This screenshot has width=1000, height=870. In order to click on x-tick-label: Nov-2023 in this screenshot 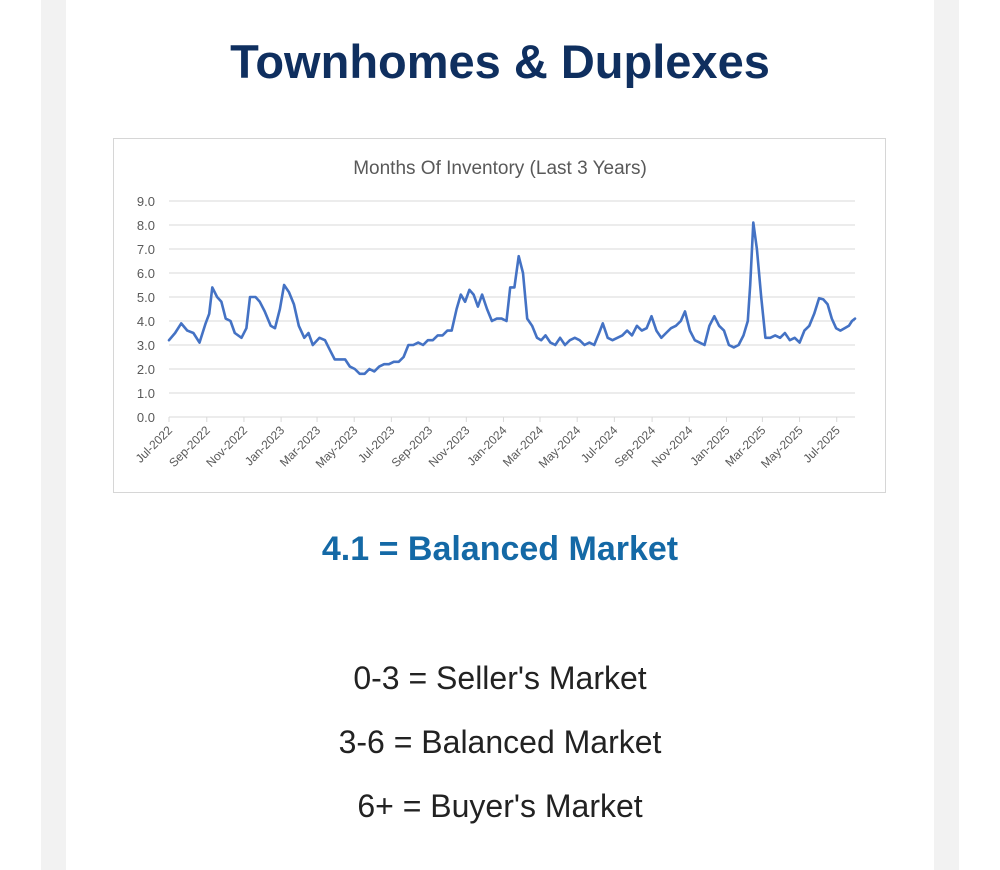, I will do `click(449, 446)`.